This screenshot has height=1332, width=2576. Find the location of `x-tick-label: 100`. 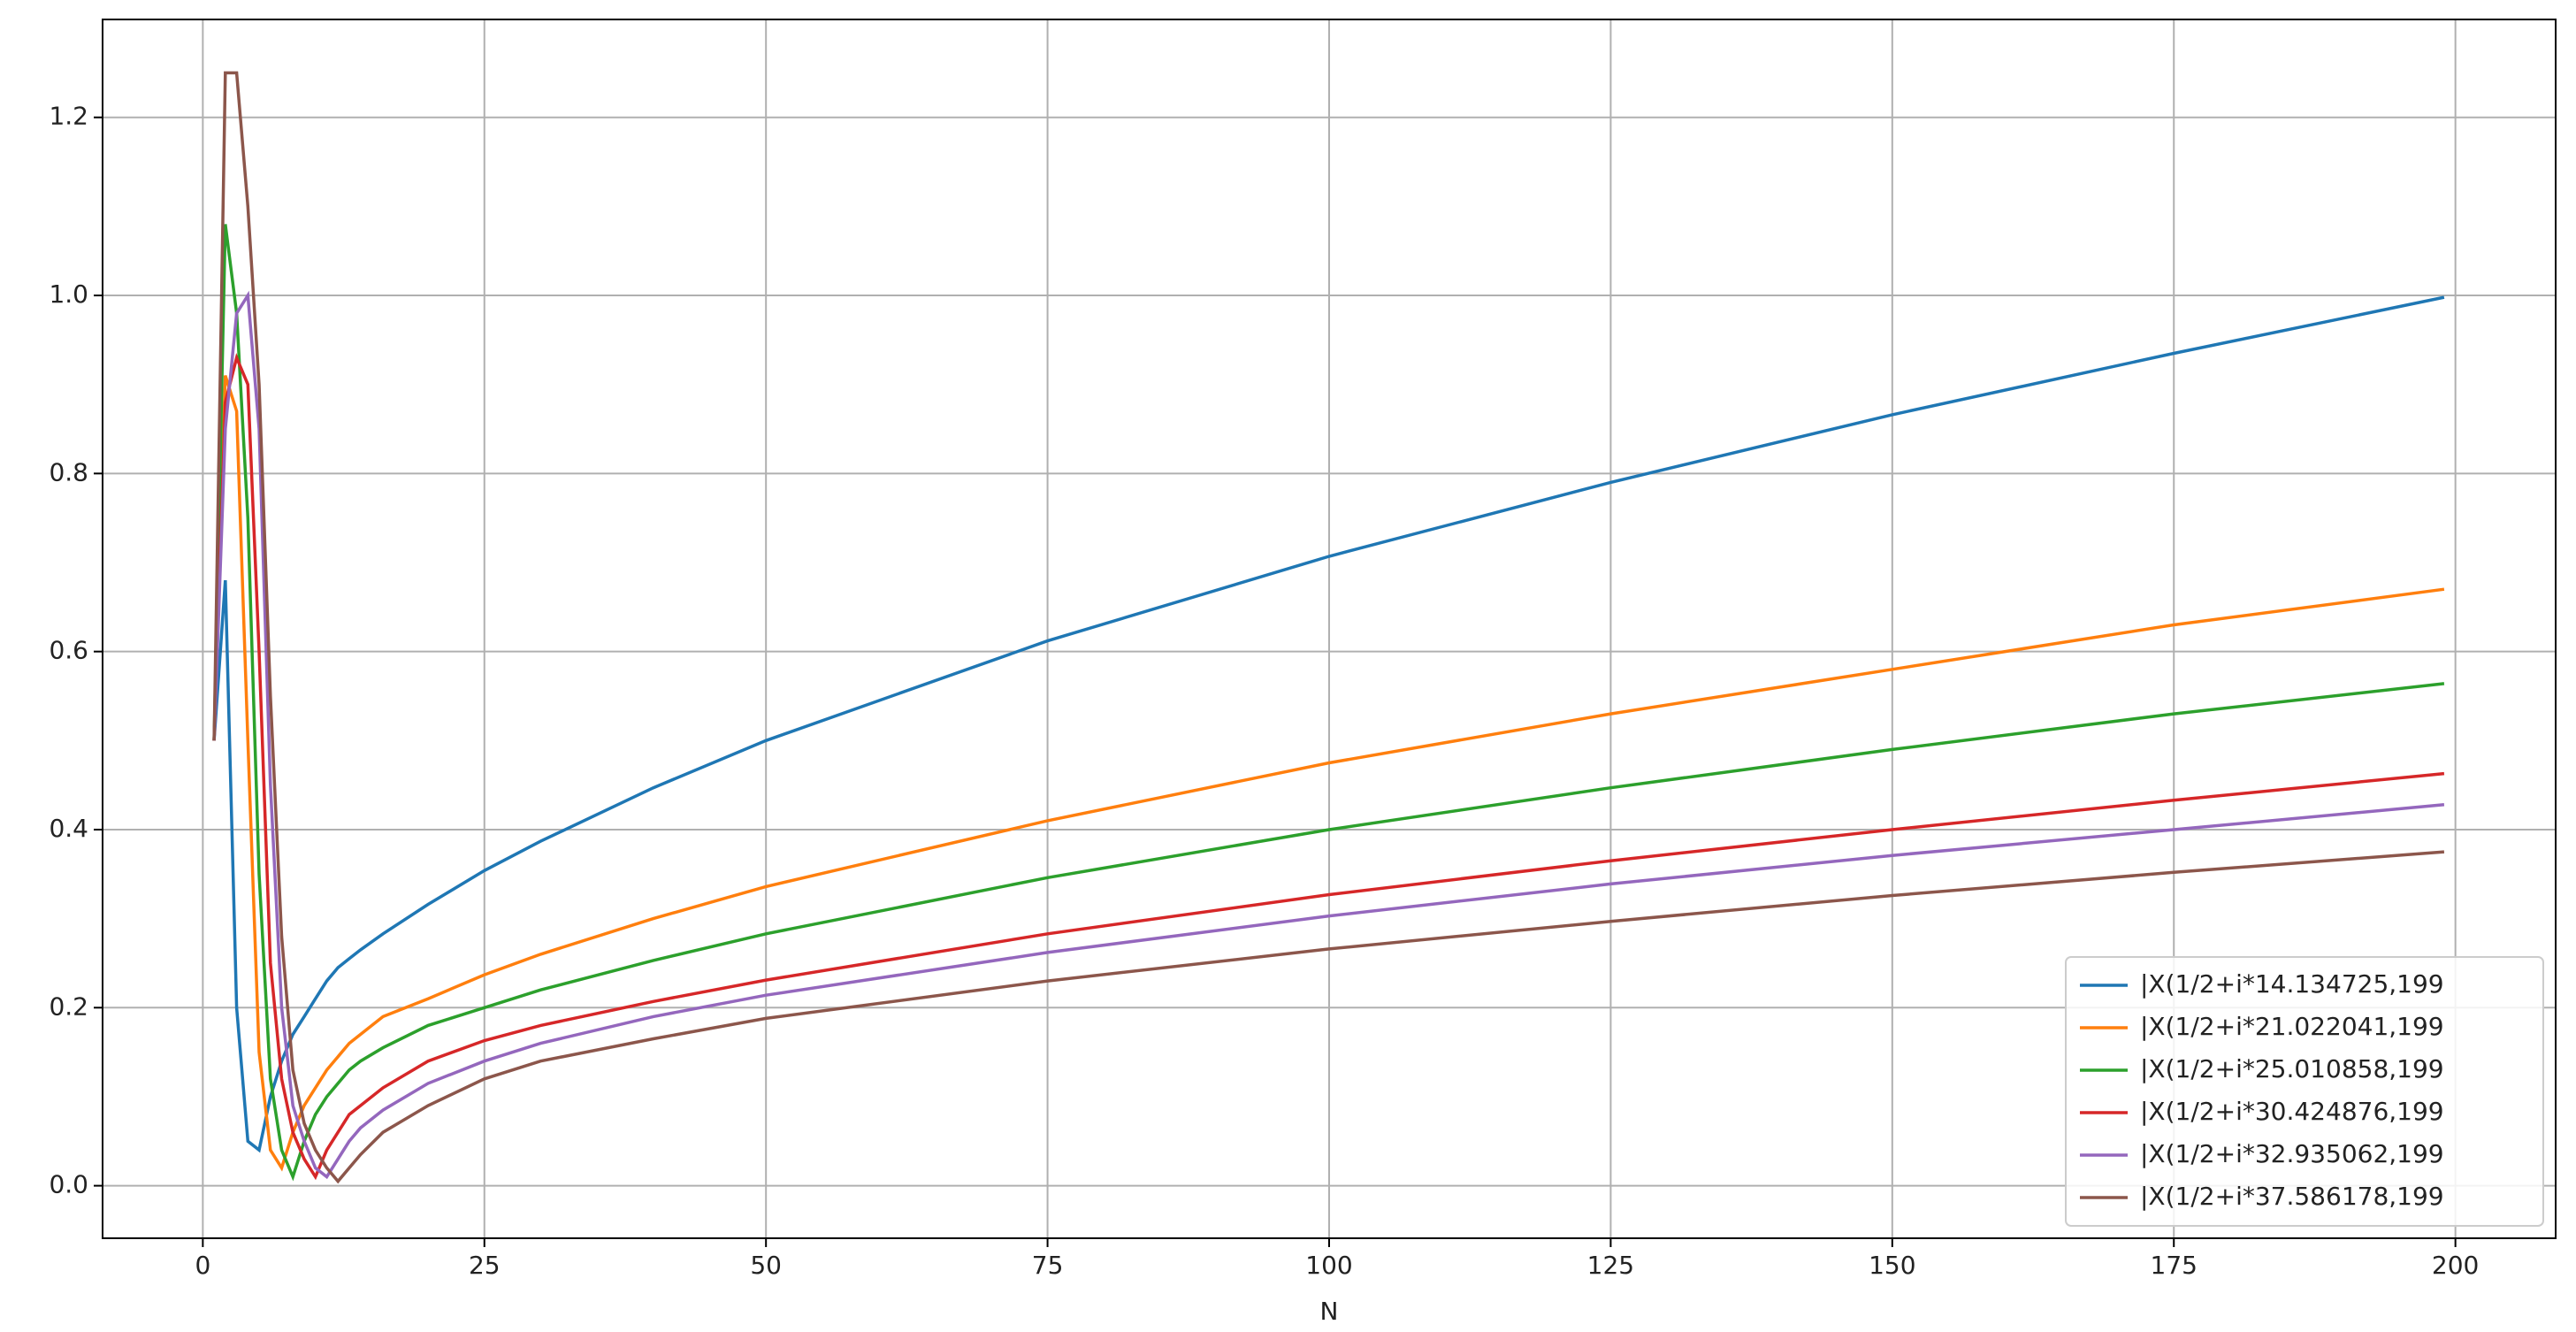

x-tick-label: 100 is located at coordinates (1328, 1265).